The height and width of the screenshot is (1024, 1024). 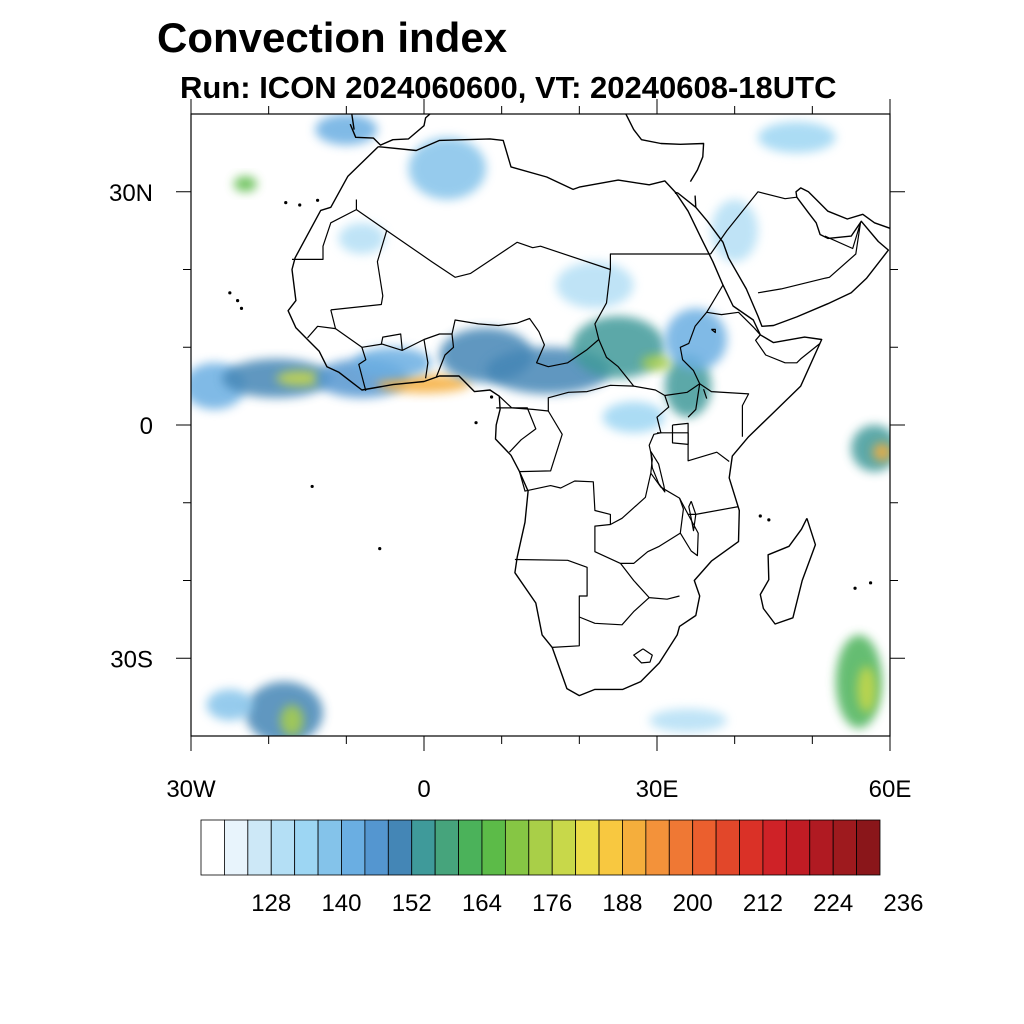 I want to click on colorbar-label: 200, so click(x=693, y=903).